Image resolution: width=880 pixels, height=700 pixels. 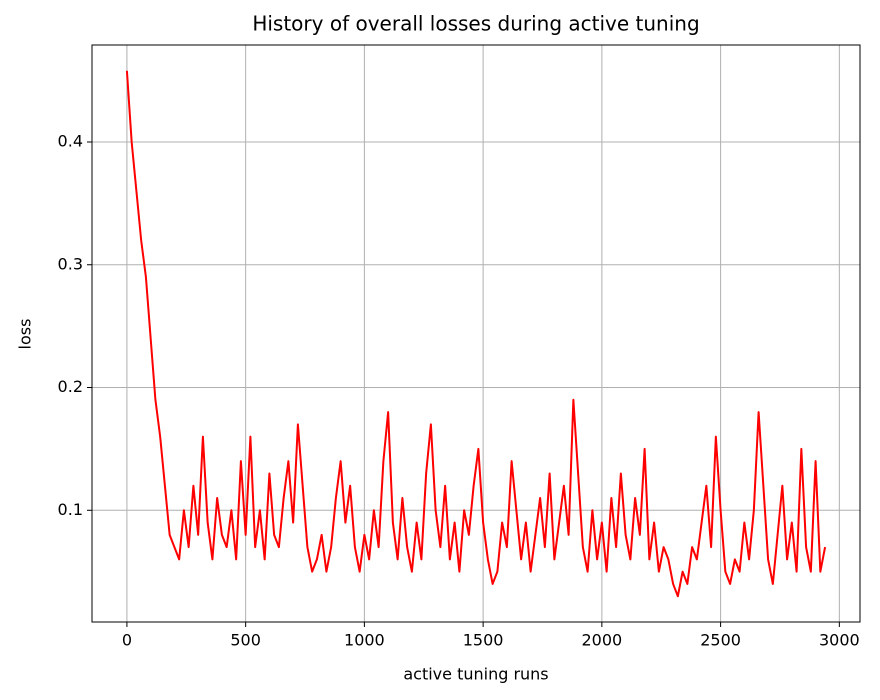 What do you see at coordinates (475, 674) in the screenshot?
I see `x-axis-label: active tuning runs` at bounding box center [475, 674].